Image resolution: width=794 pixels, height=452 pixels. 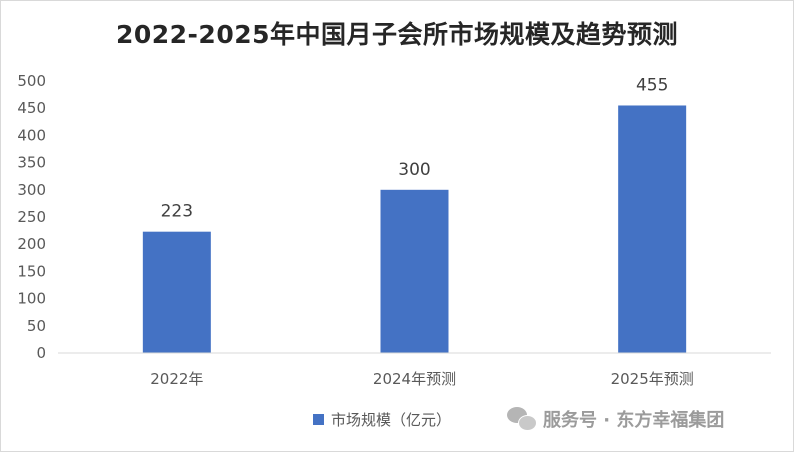 I want to click on legend: 市场规模（亿元）, so click(x=382, y=419).